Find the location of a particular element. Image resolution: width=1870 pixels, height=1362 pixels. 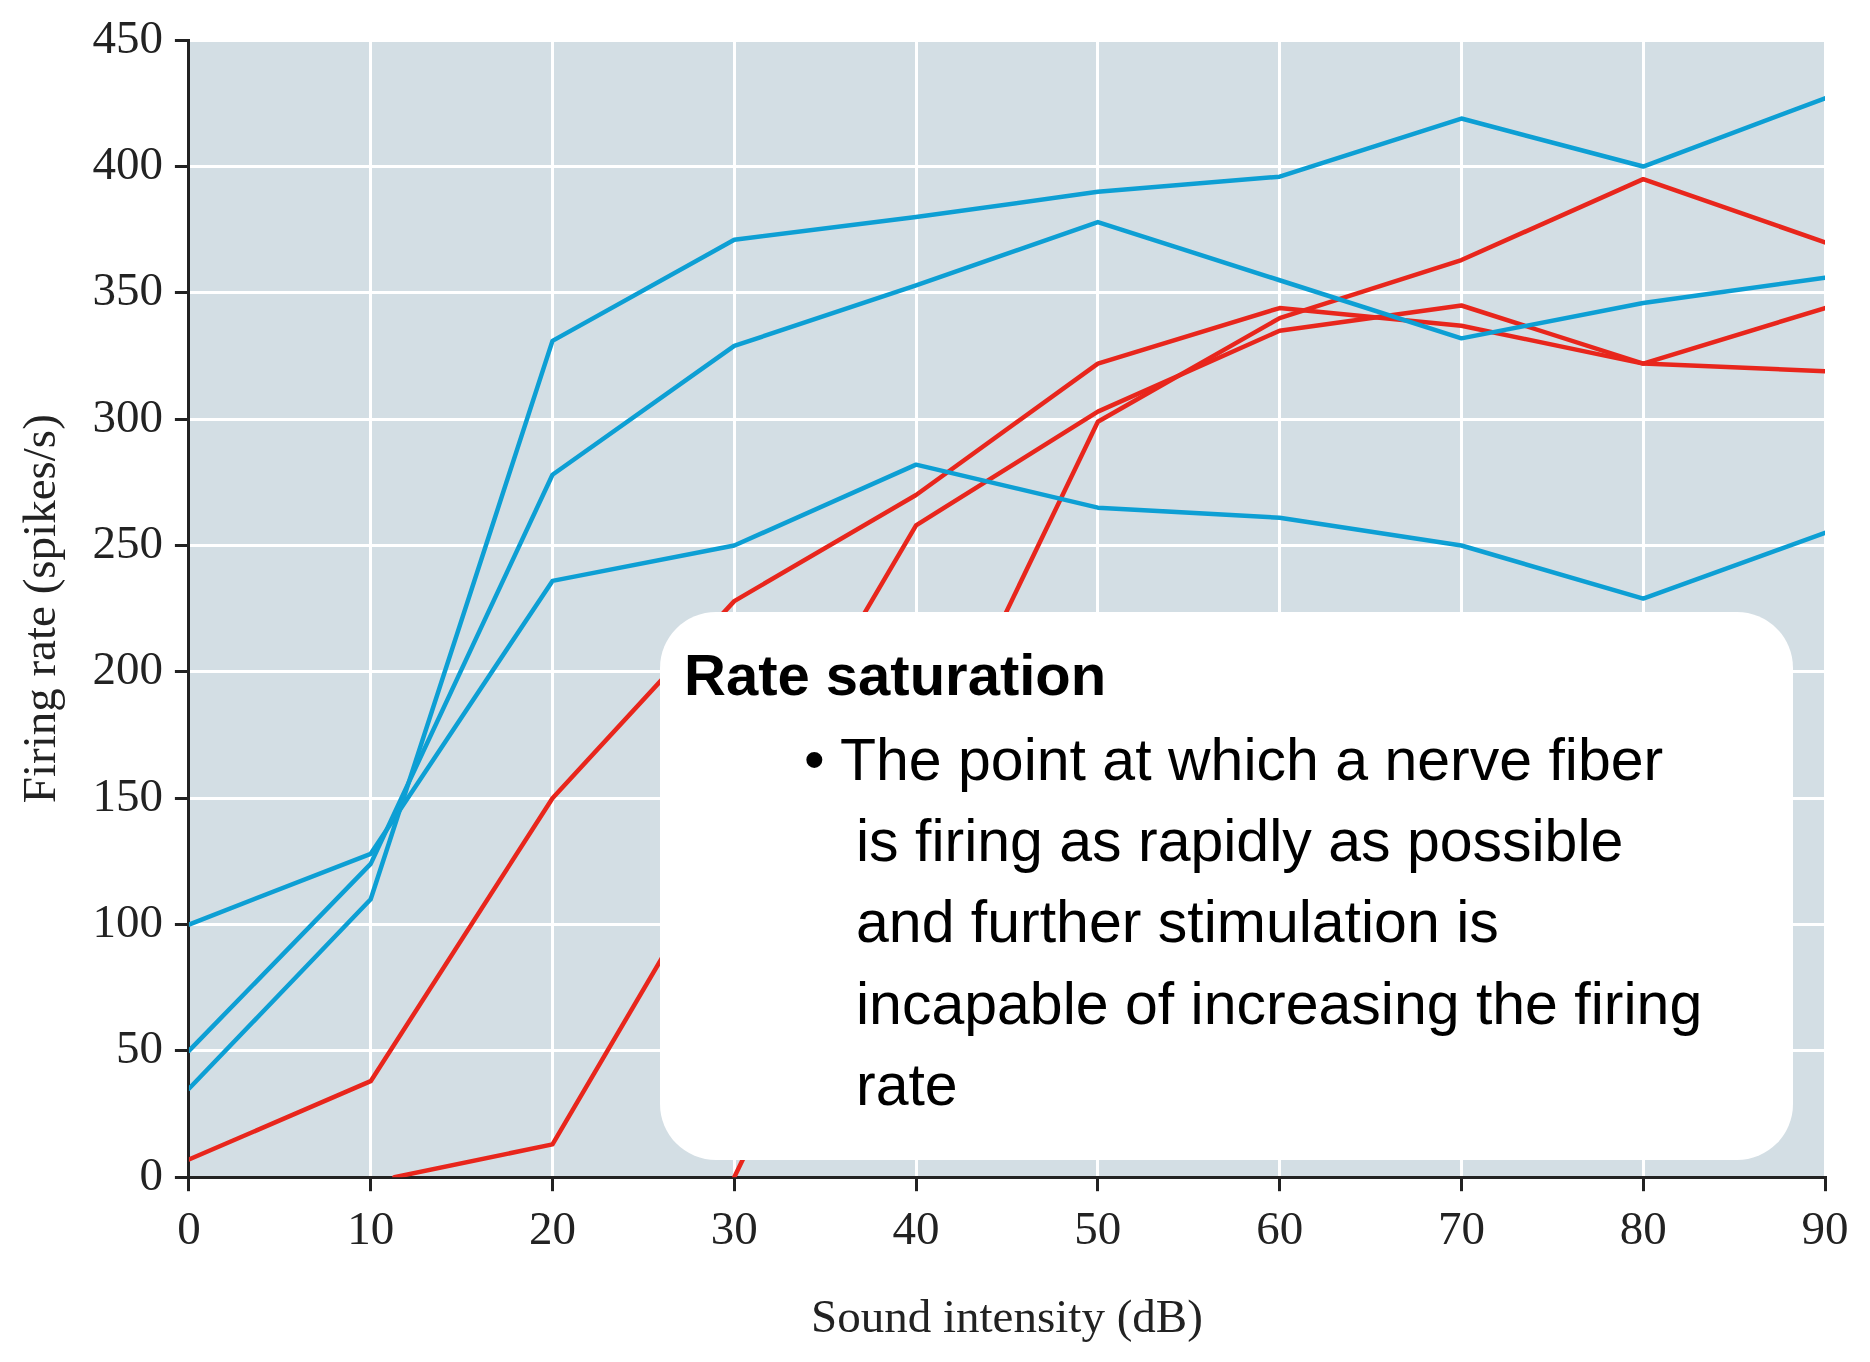

x-tick-label: 10 is located at coordinates (371, 1227).